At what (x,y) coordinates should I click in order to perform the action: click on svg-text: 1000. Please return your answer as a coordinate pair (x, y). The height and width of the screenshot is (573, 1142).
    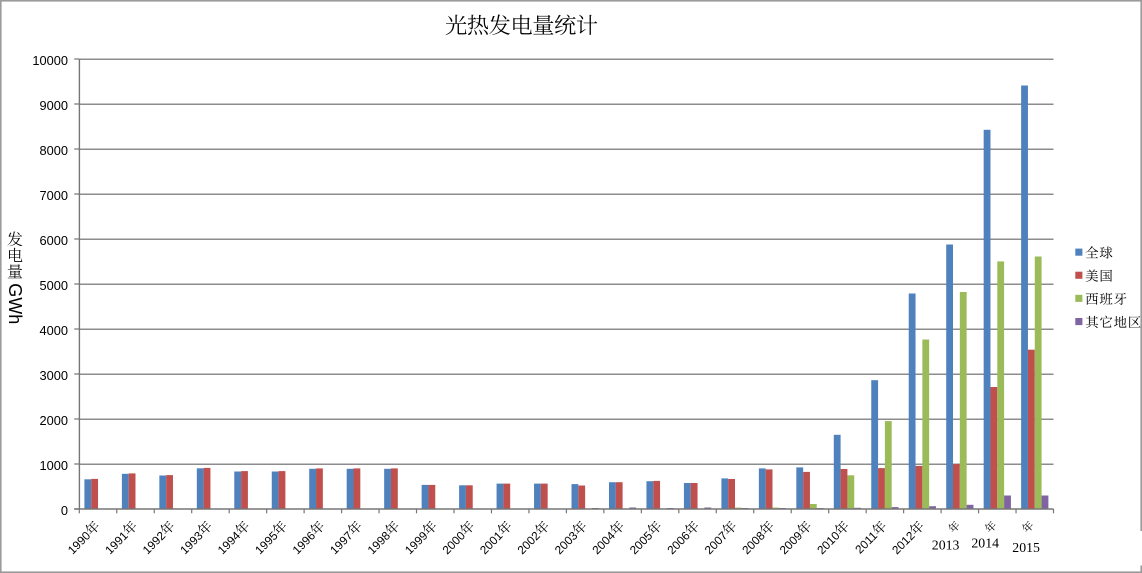
    Looking at the image, I should click on (54, 465).